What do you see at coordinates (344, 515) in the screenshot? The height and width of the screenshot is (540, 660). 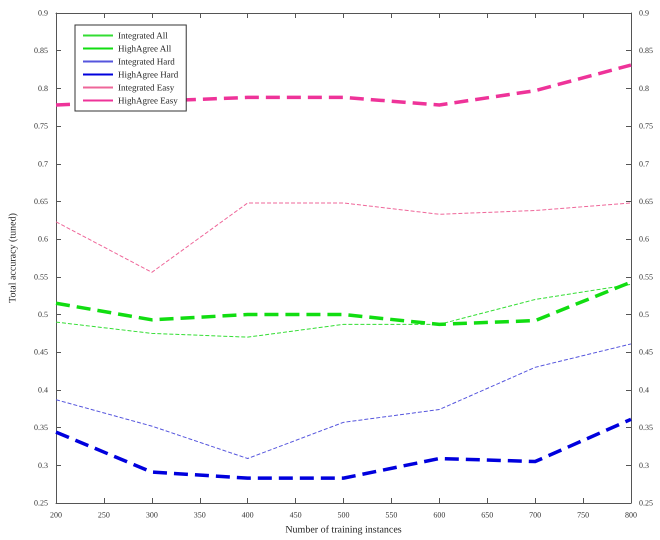 I see `x-tick-label: 500` at bounding box center [344, 515].